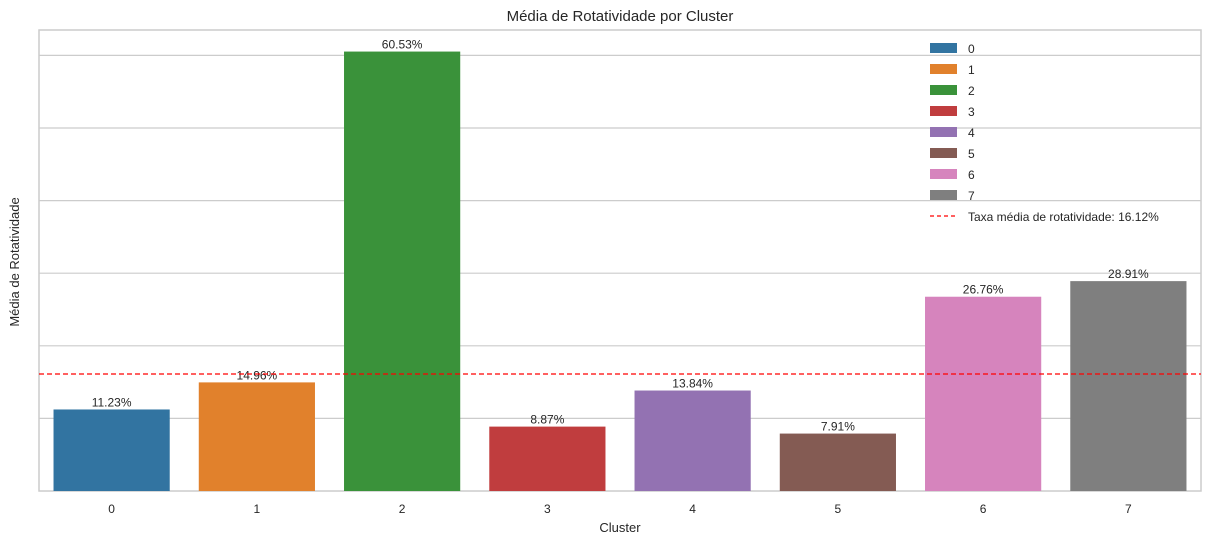  I want to click on legend-label-7: 7, so click(971, 196).